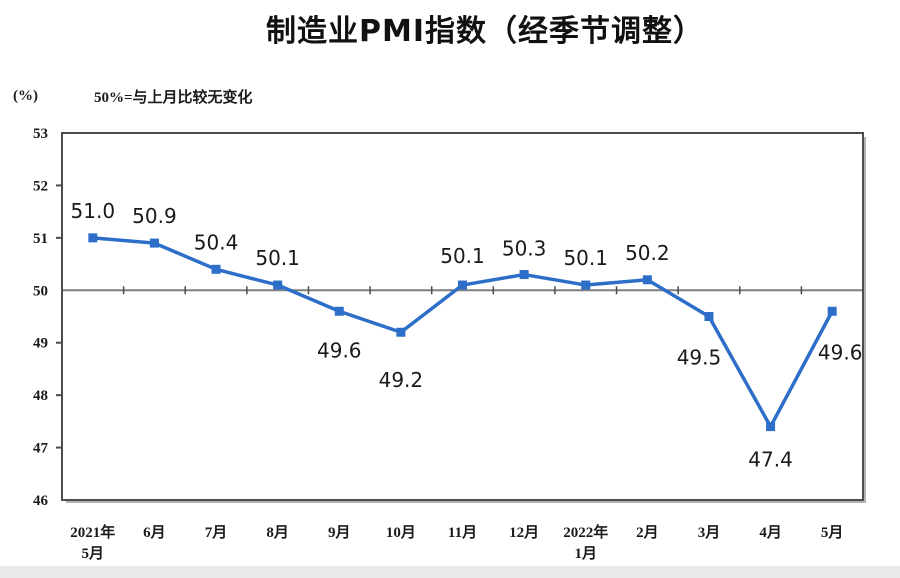 Image resolution: width=900 pixels, height=578 pixels. I want to click on y-axis-label: 52, so click(40, 186).